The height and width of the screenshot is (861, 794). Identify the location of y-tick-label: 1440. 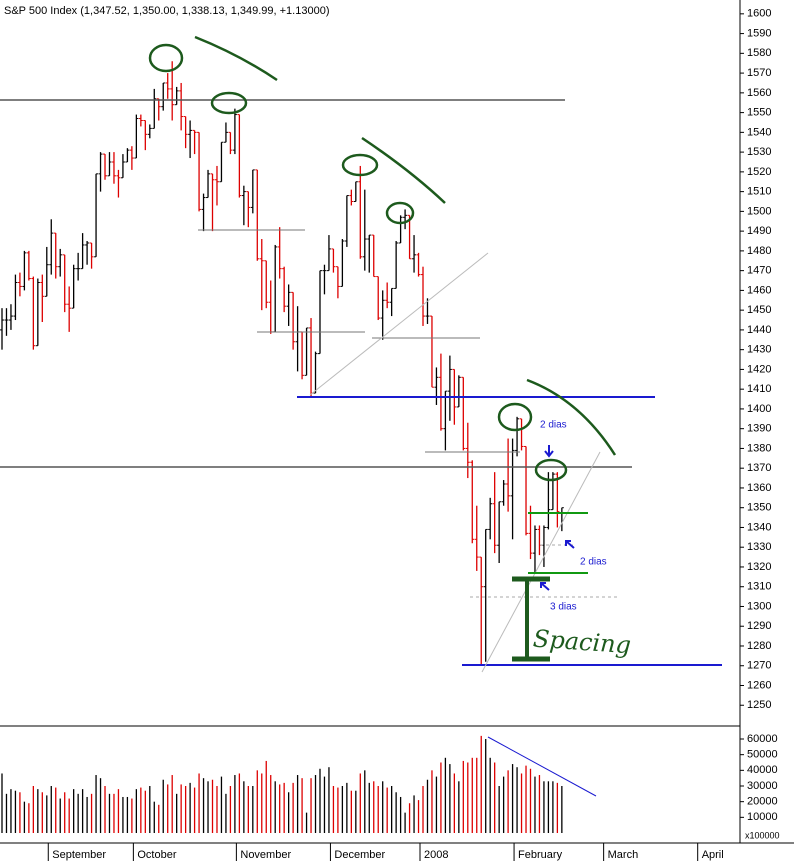
(759, 330).